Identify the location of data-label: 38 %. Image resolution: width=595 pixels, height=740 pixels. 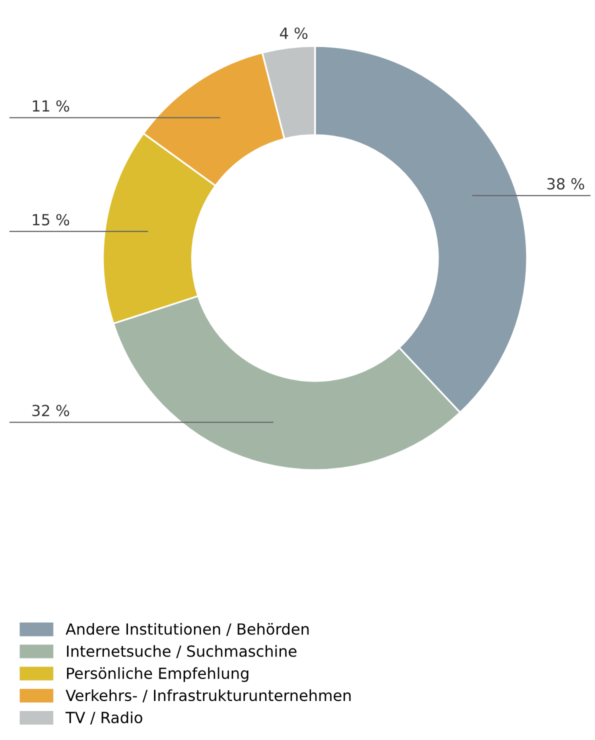
(565, 184).